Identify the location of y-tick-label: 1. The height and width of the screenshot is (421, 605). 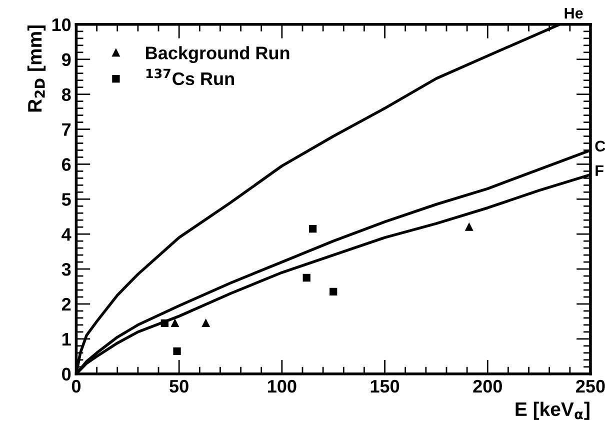
(66, 339).